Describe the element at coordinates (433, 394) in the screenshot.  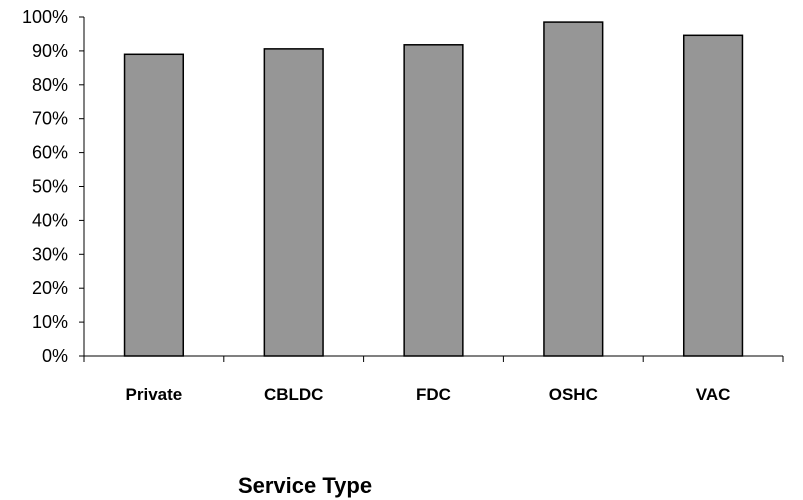
I see `category-label: FDC` at that location.